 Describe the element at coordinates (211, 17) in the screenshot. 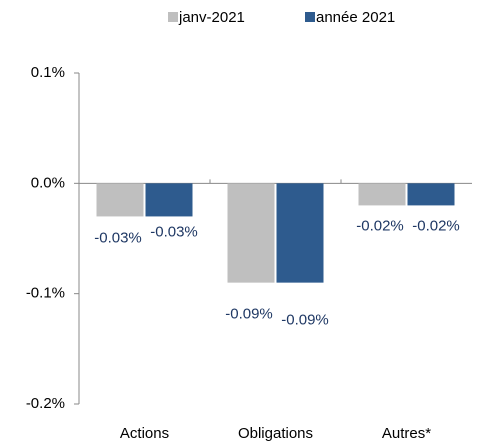

I see `legend-label: janv-2021` at that location.